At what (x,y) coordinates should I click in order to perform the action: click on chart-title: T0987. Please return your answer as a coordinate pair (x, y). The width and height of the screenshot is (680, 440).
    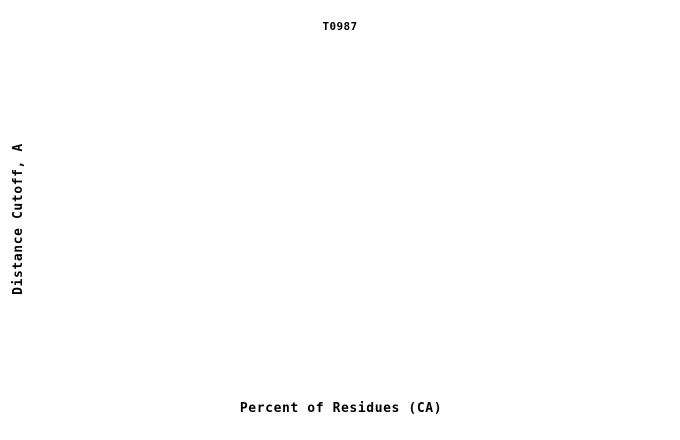
    Looking at the image, I should click on (339, 26).